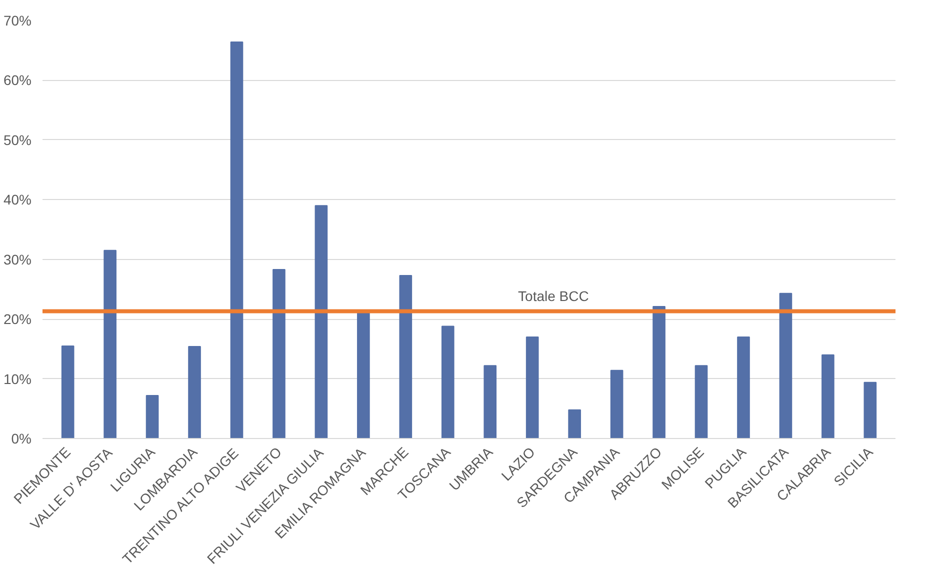  What do you see at coordinates (21, 438) in the screenshot?
I see `y-tick-label: 0%` at bounding box center [21, 438].